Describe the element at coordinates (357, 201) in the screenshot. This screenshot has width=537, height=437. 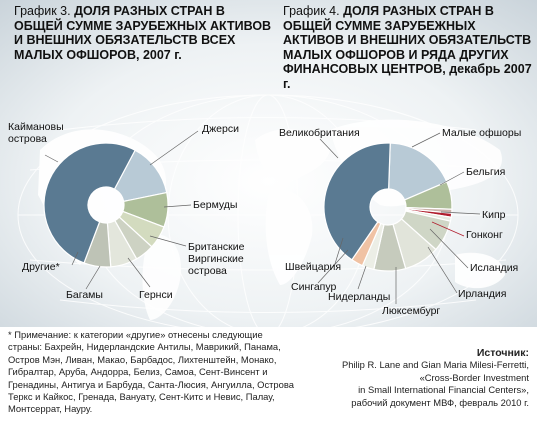
I see `chart2-slice-великобритания` at that location.